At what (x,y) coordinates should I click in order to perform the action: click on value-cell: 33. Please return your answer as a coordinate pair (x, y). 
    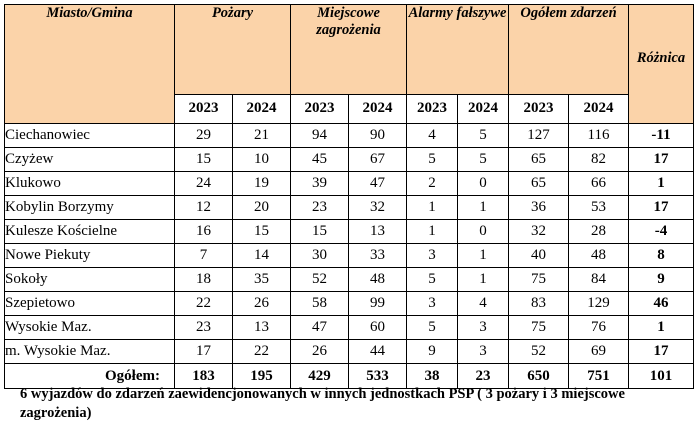
    Looking at the image, I should click on (377, 255).